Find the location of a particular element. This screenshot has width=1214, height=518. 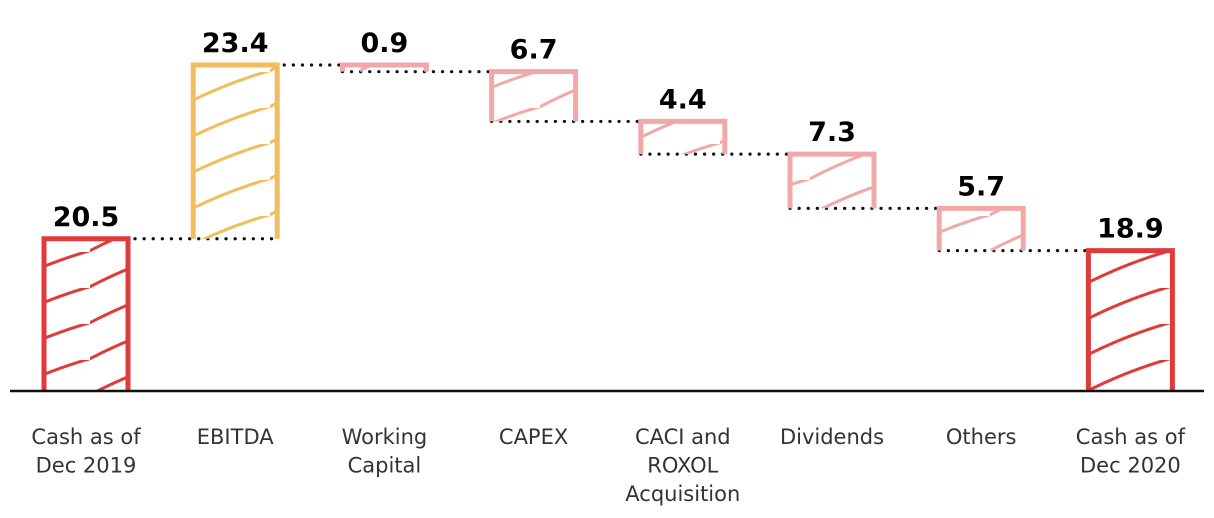

bar-caci-and-roxol-acquisition is located at coordinates (683, 136).